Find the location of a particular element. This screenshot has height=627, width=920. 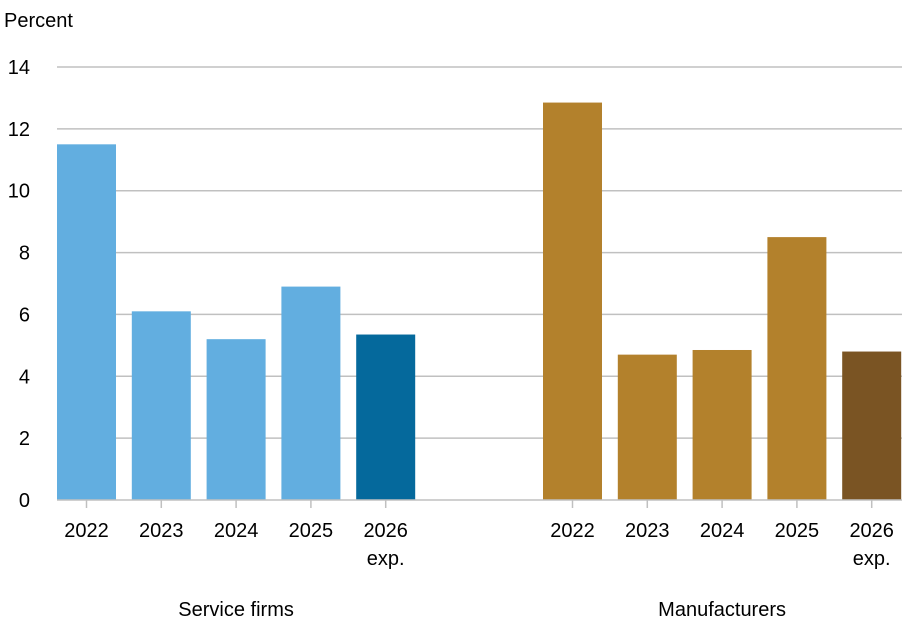

y-axis-ticks: 0 2 4 6 8 10 12 14 is located at coordinates (19, 284).